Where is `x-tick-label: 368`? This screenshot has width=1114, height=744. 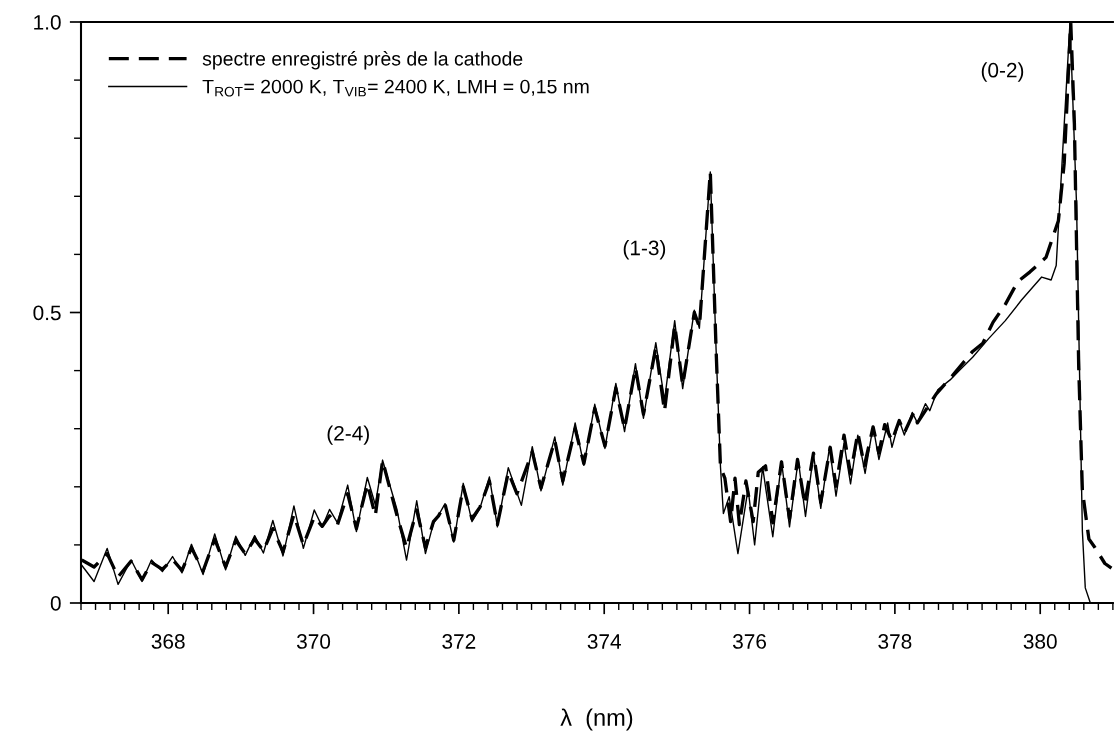
x-tick-label: 368 is located at coordinates (168, 641).